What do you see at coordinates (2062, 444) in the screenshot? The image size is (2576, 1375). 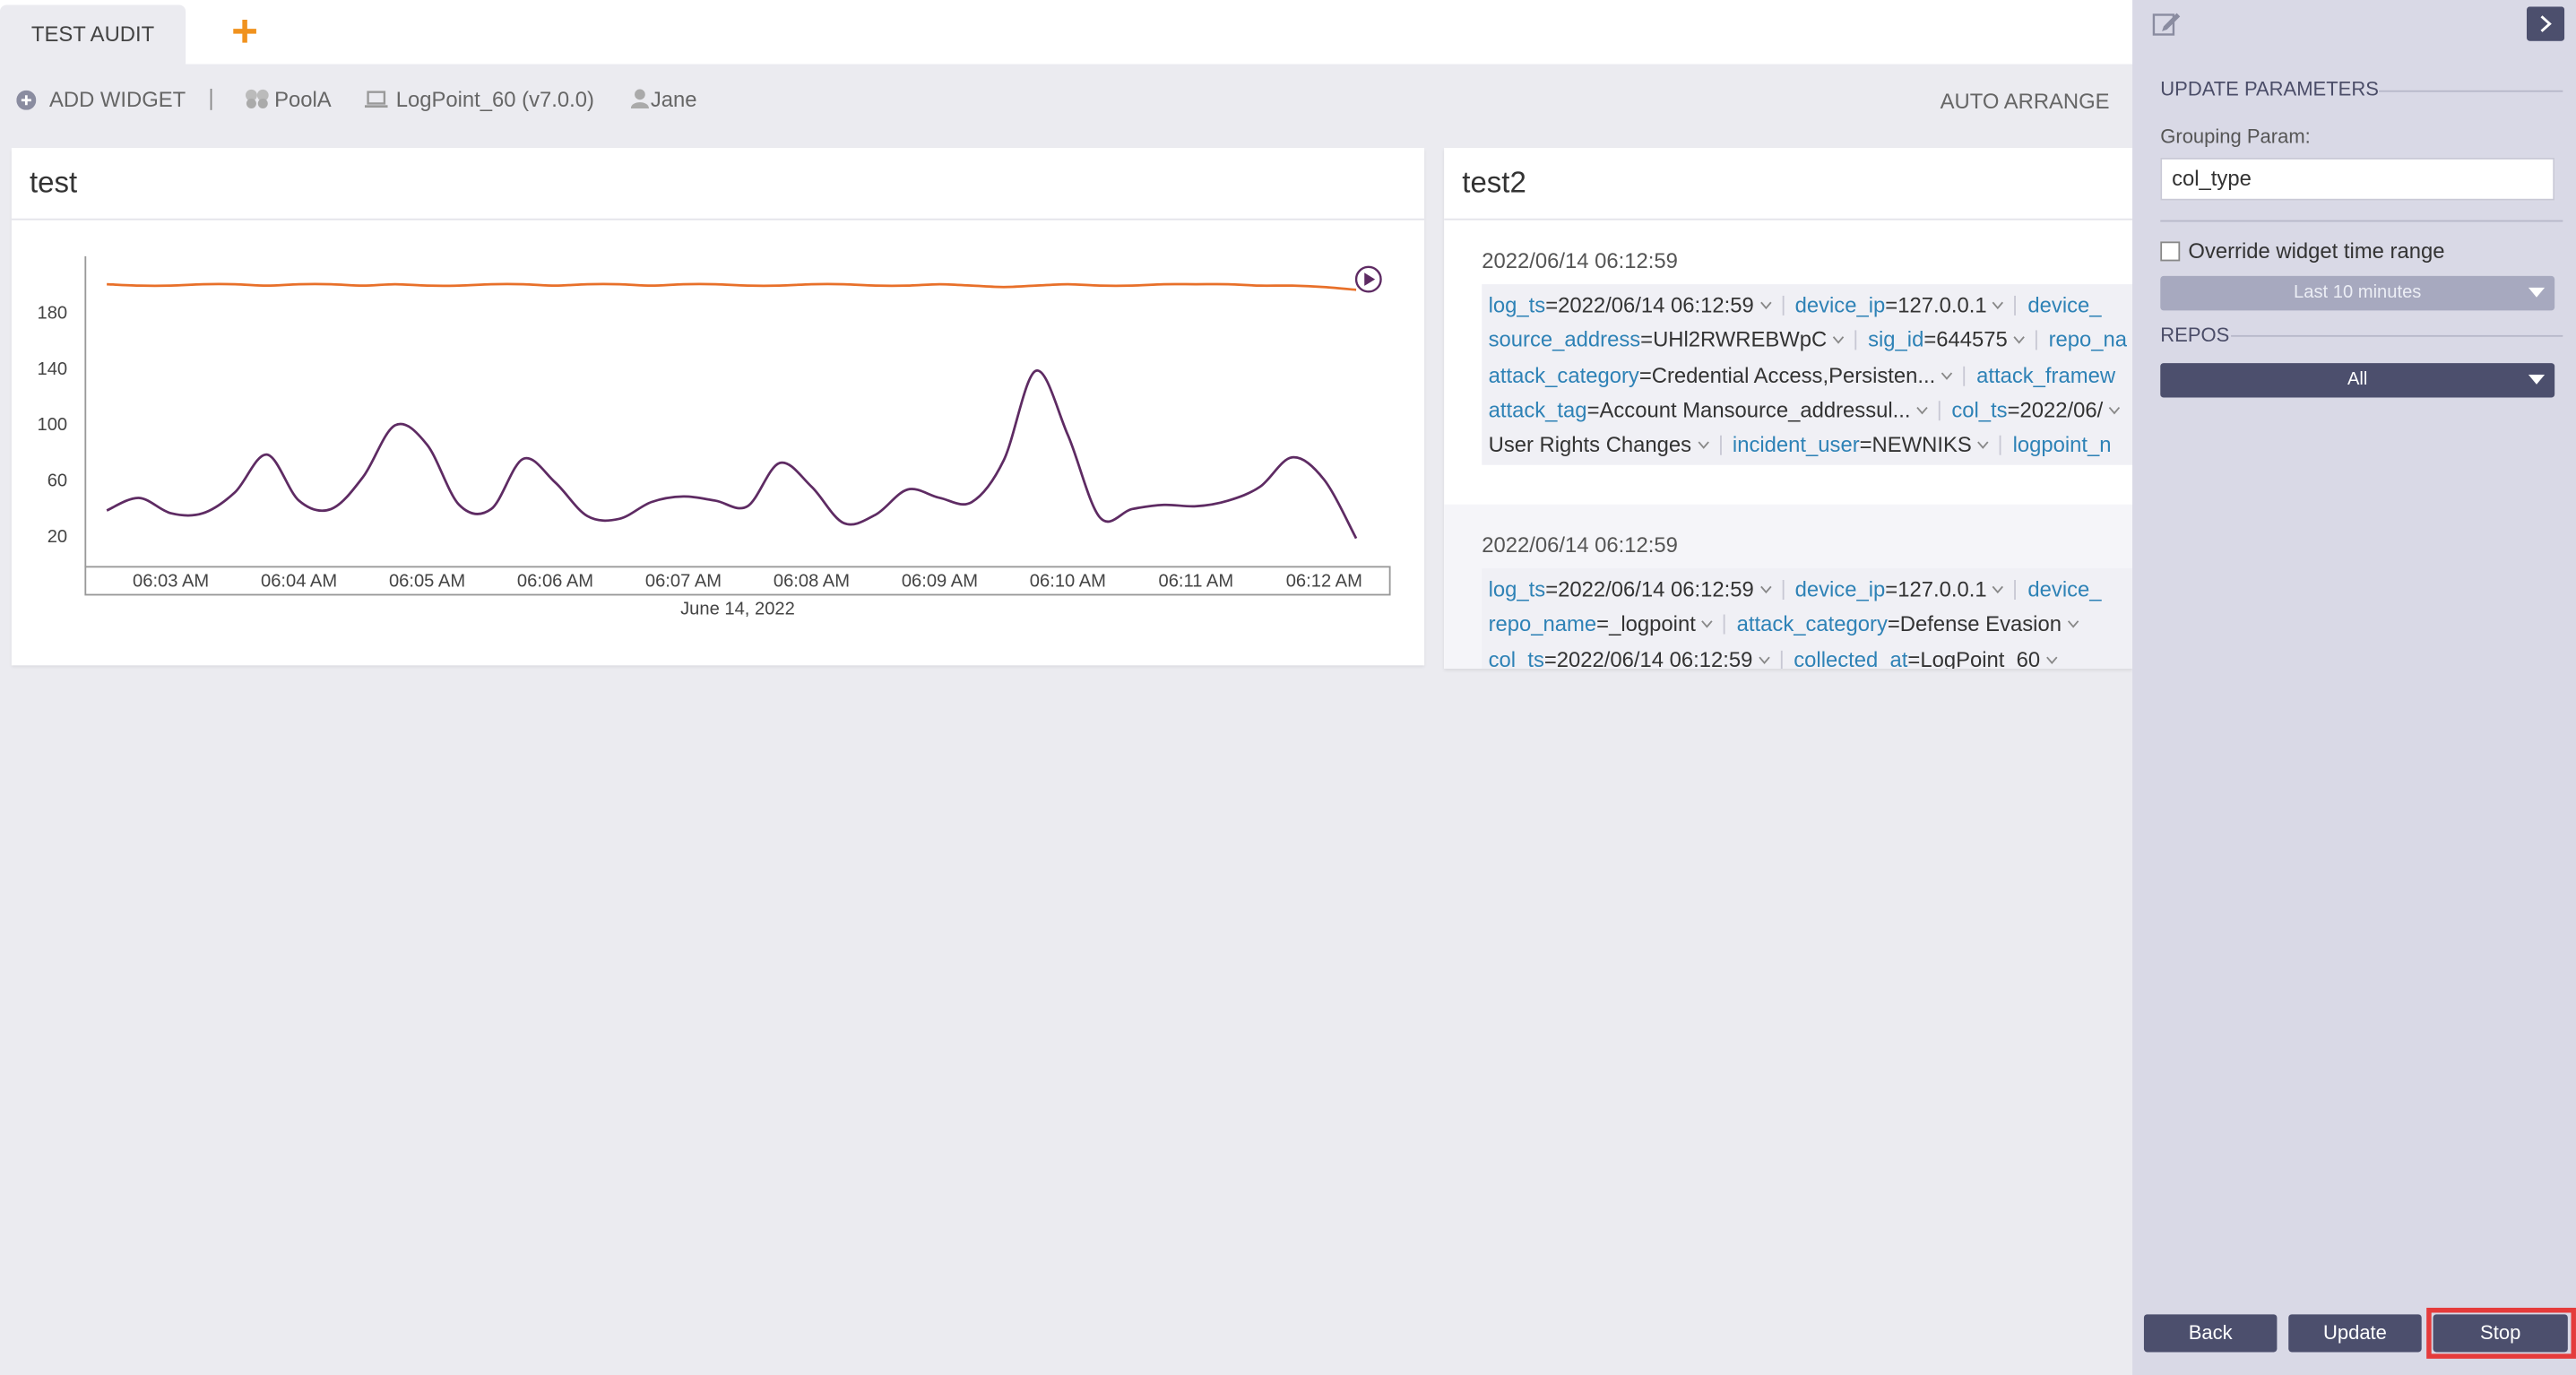 I see `field-key: logpoint_n` at bounding box center [2062, 444].